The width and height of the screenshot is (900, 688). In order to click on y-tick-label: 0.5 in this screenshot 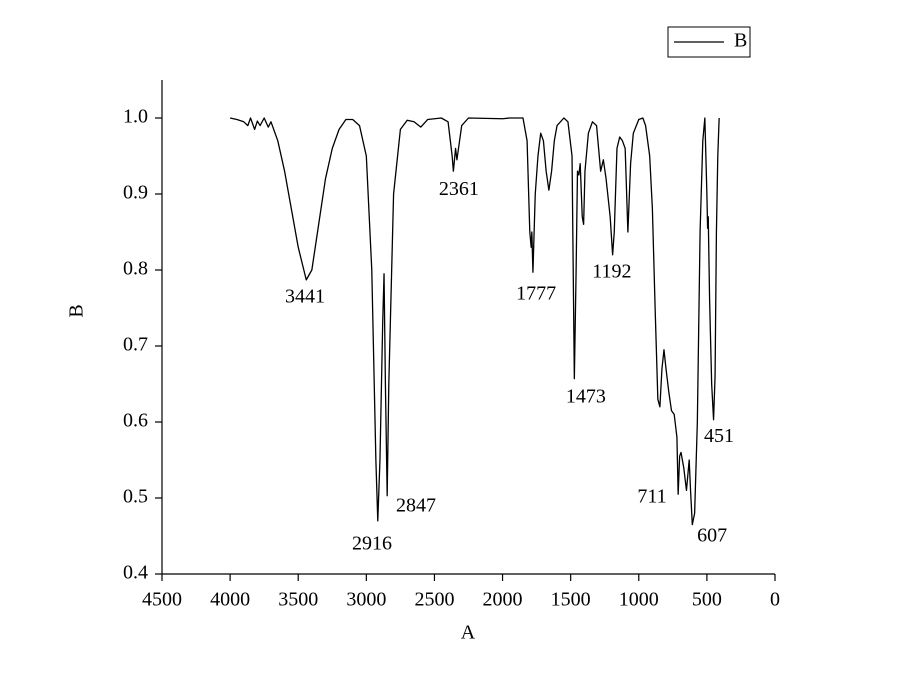, I will do `click(135, 497)`.